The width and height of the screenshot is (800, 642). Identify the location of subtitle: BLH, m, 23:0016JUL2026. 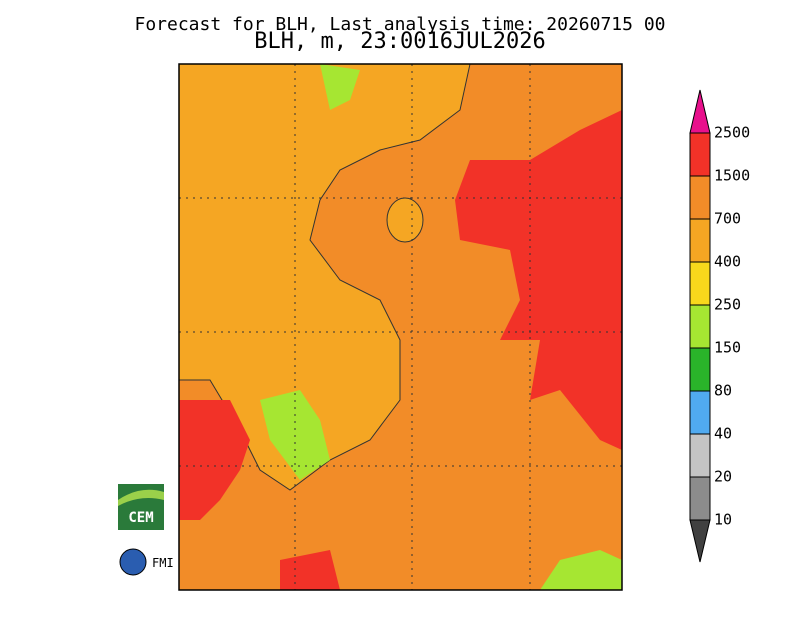
(399, 41).